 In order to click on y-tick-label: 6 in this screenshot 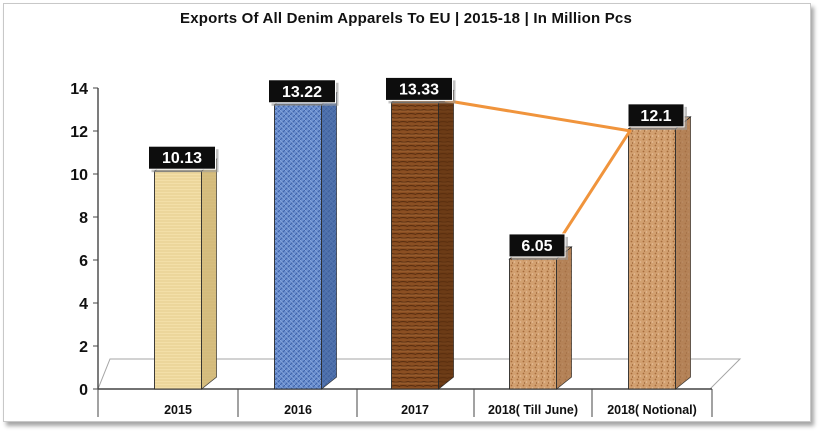, I will do `click(83, 261)`.